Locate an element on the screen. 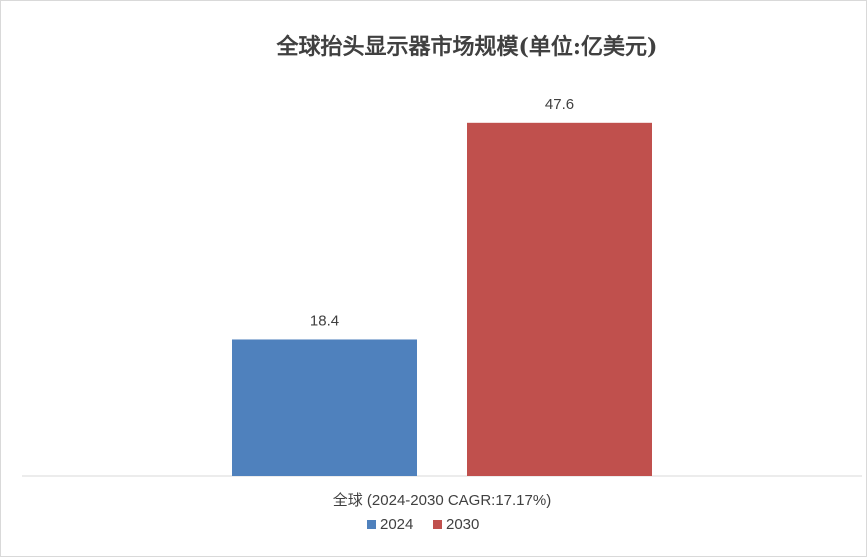 The width and height of the screenshot is (867, 557). data-label: 18.4 is located at coordinates (324, 320).